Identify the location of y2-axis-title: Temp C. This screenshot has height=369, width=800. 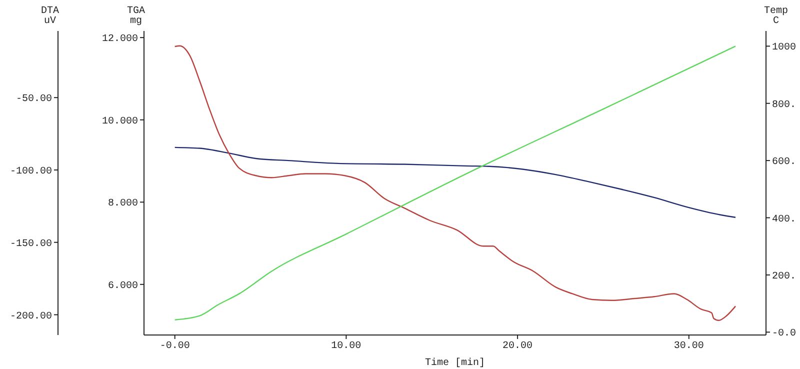
(775, 16).